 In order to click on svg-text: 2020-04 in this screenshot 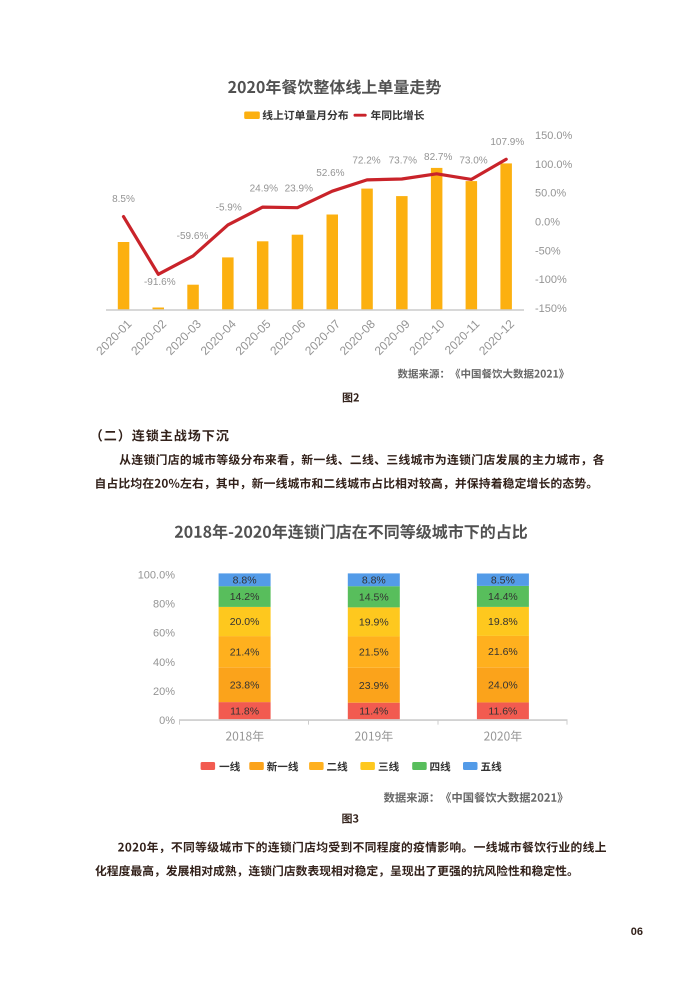, I will do `click(218, 337)`.